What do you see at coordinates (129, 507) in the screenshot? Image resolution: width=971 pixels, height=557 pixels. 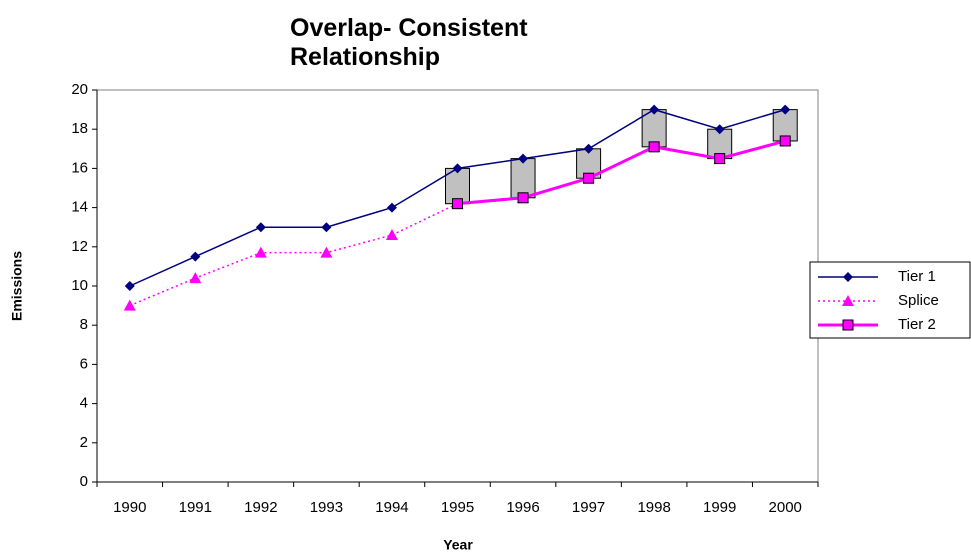 I see `x-tick-label: 1990` at bounding box center [129, 507].